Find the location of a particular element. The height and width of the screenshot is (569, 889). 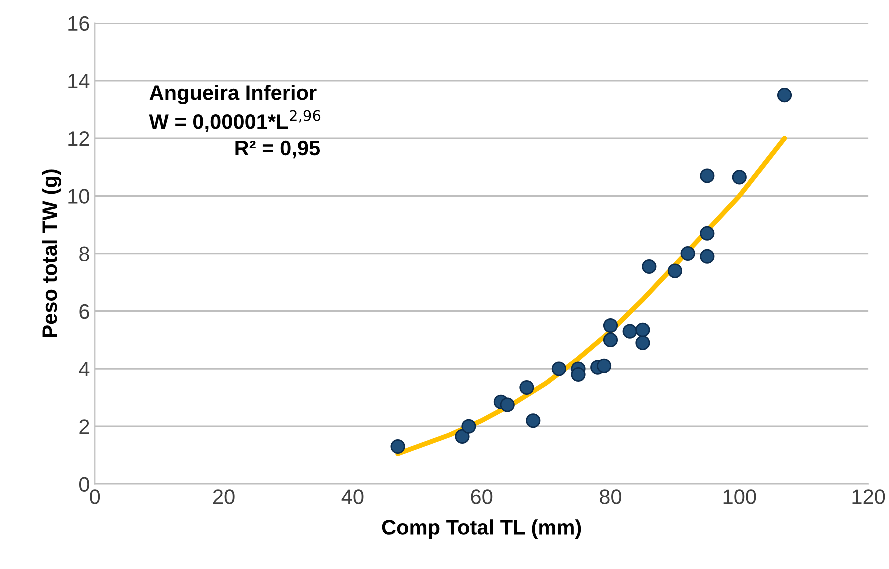

x-tick-label: 60 is located at coordinates (482, 497).